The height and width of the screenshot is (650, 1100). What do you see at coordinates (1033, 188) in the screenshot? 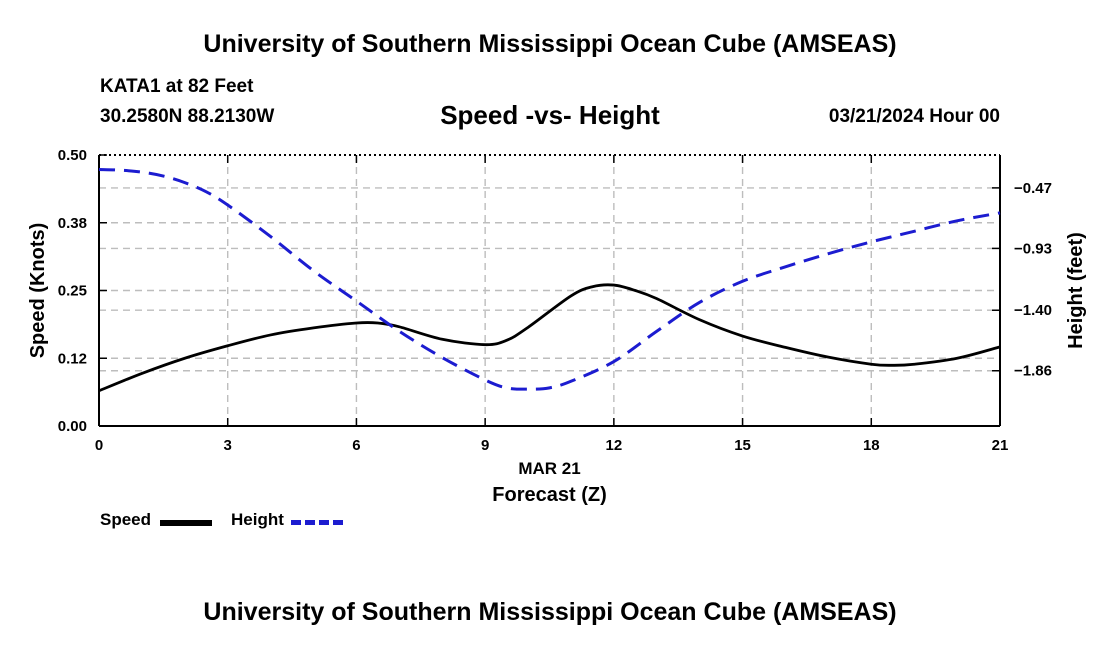
I see `y2-tick-label: −0.47` at bounding box center [1033, 188].